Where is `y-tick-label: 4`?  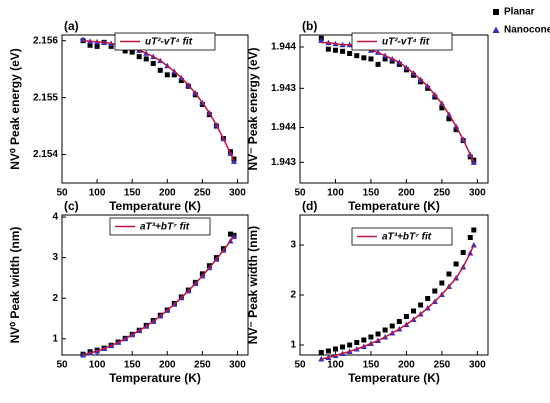
y-tick-label: 4 is located at coordinates (55, 217).